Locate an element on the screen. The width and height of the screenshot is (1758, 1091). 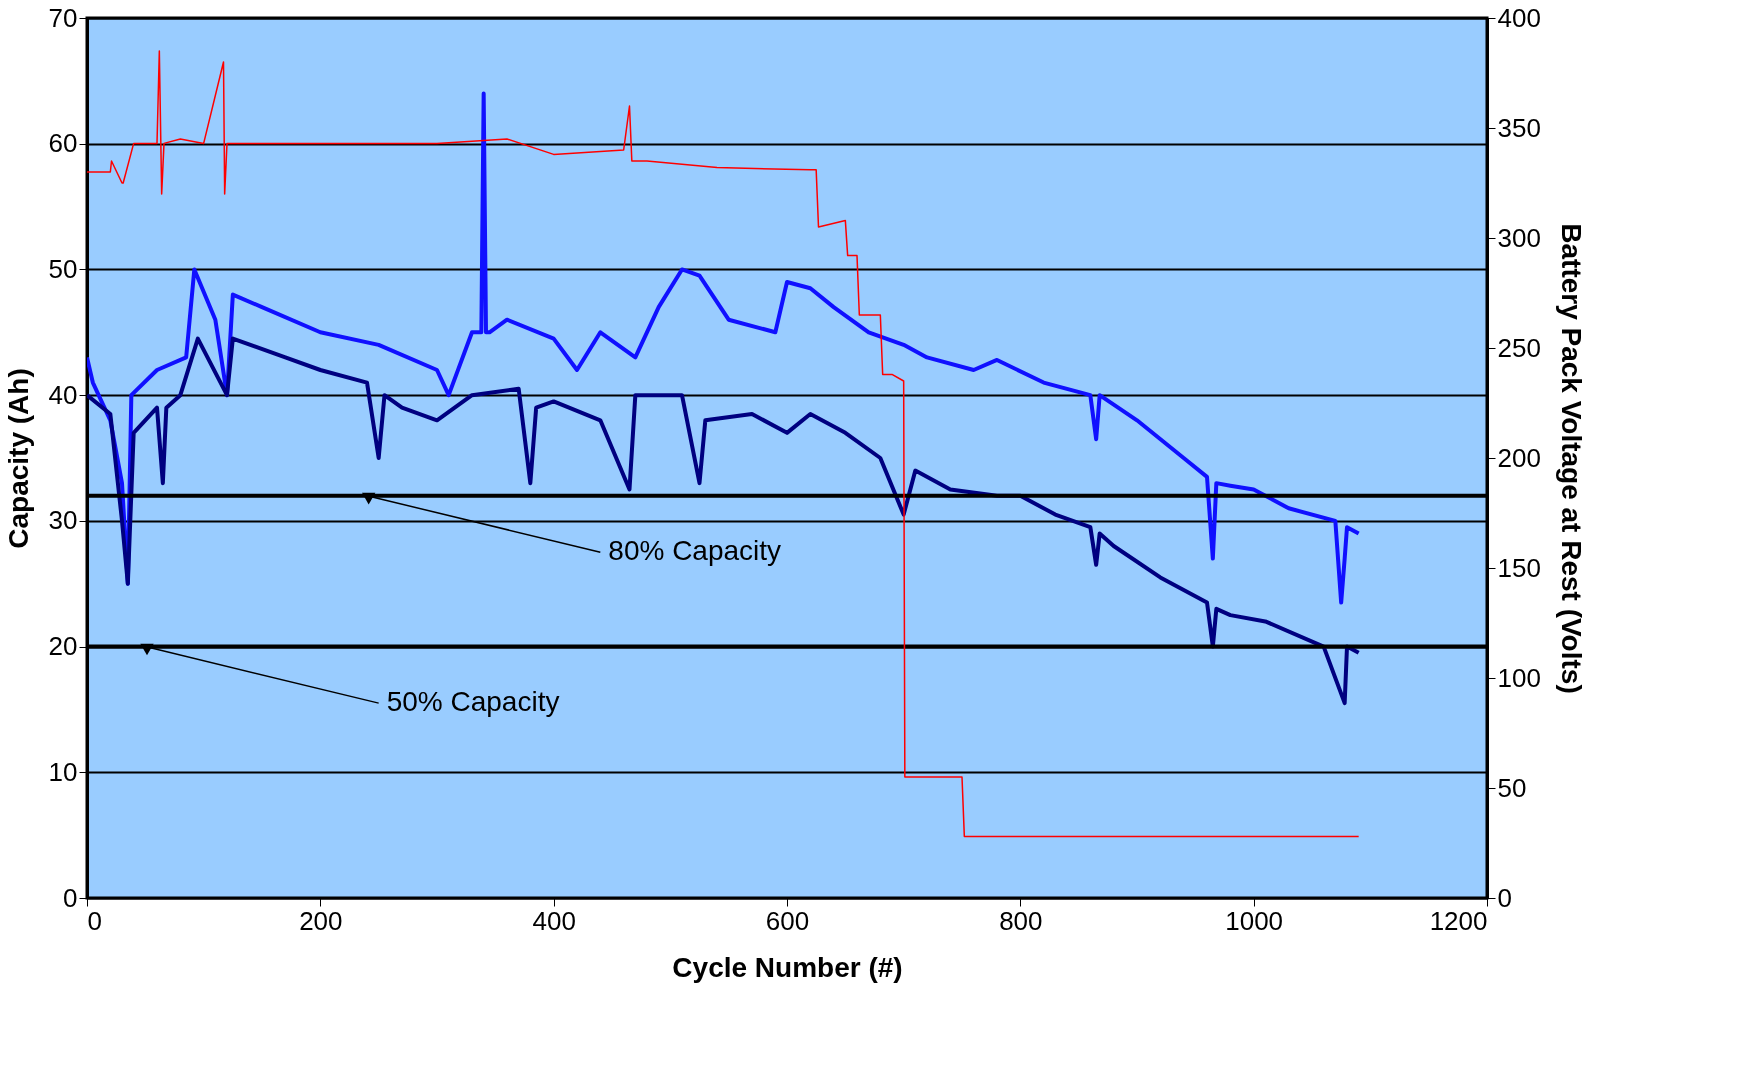
y2-tick-label: 250 is located at coordinates (1519, 347).